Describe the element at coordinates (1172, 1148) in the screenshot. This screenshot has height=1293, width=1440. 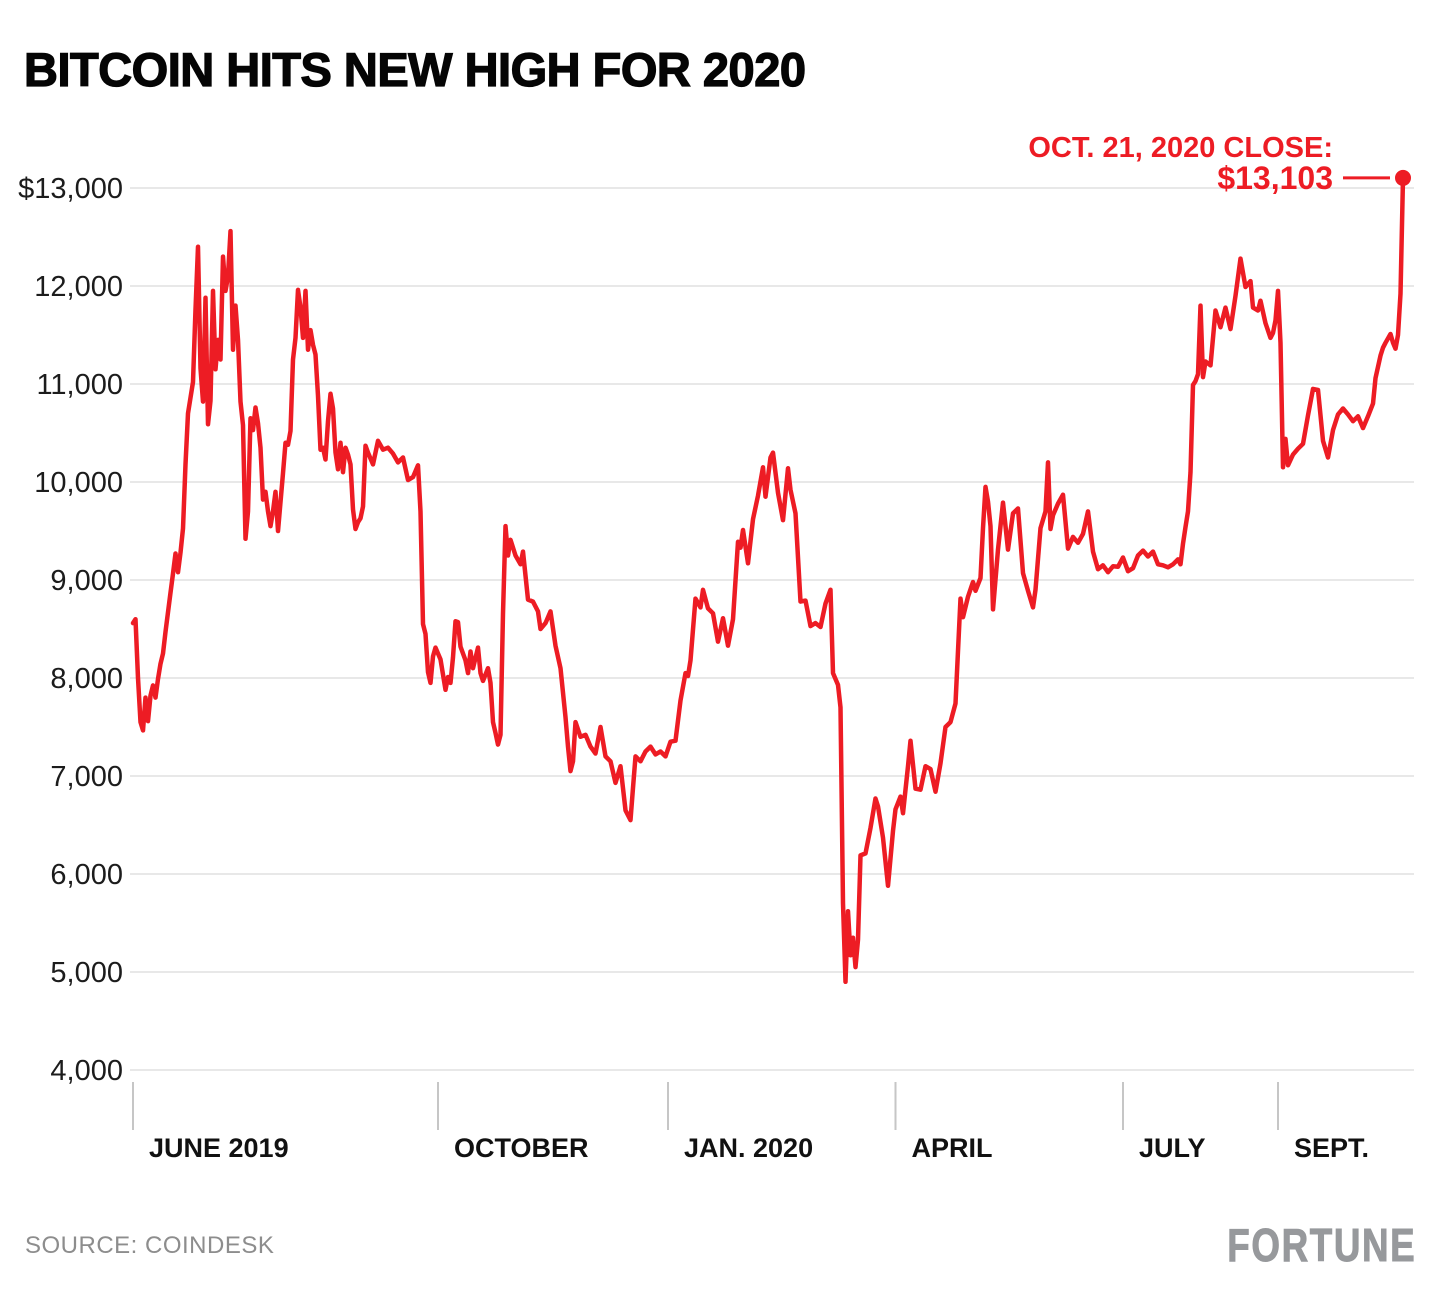
I see `x-axis-label: JULY` at that location.